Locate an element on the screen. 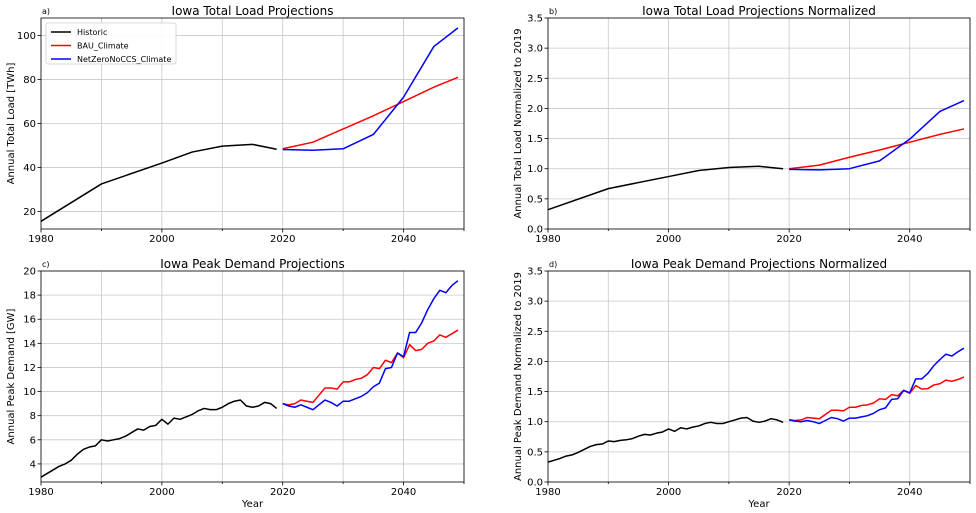  y-tick-label: 16 is located at coordinates (29, 320).